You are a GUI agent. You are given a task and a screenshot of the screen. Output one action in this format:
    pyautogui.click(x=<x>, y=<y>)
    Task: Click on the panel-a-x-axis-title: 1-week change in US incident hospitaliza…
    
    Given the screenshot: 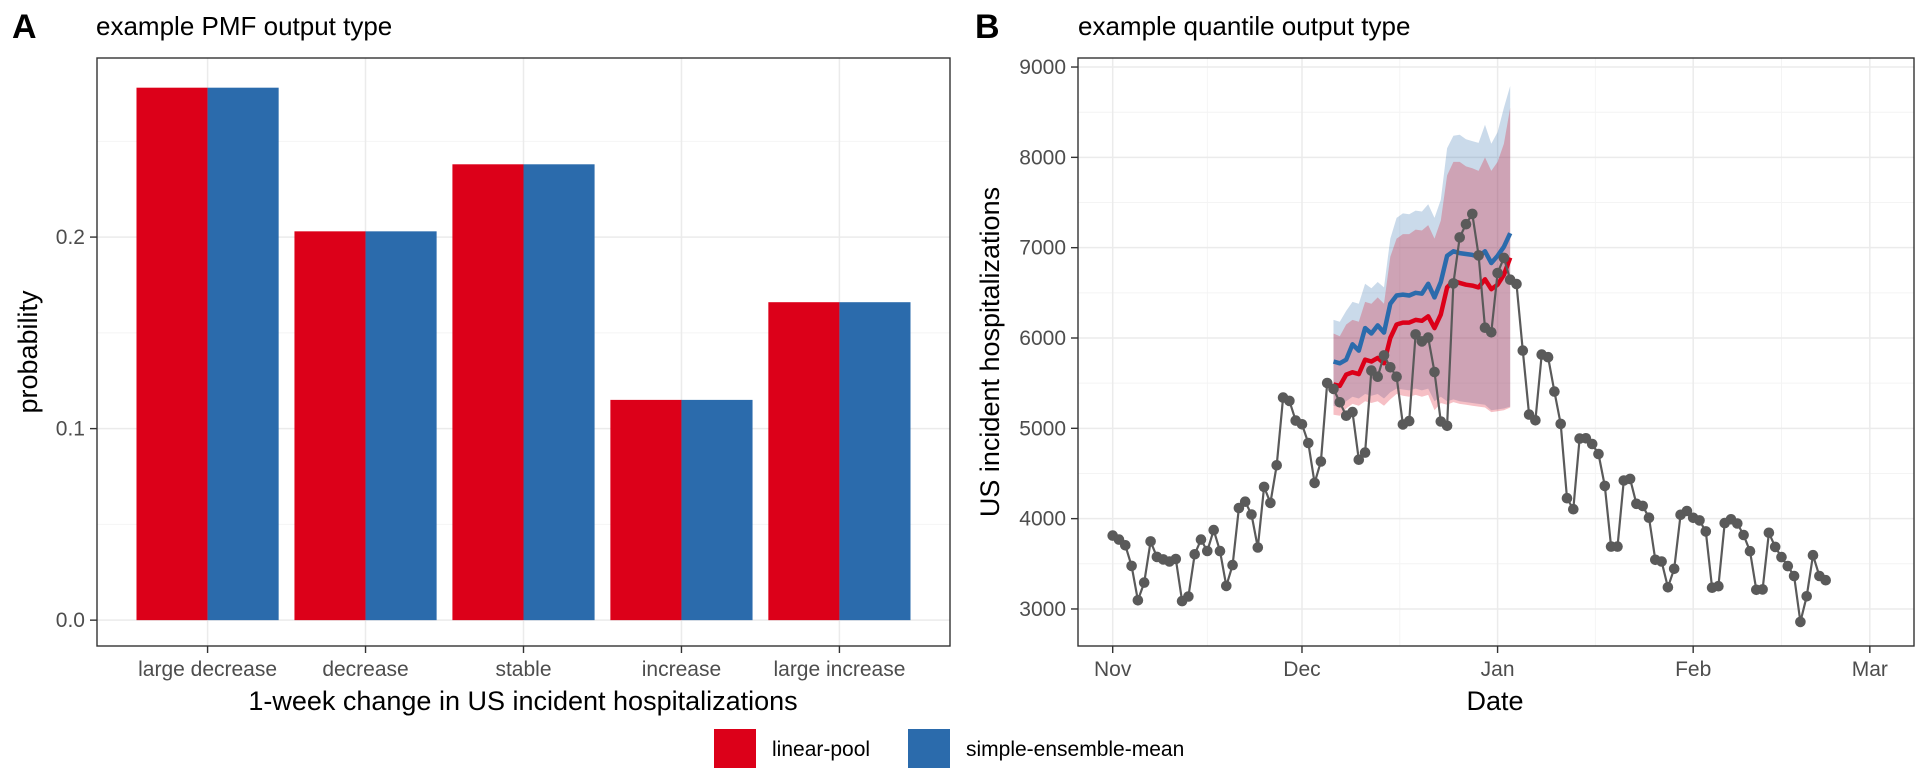 What is the action you would take?
    pyautogui.click(x=522, y=701)
    